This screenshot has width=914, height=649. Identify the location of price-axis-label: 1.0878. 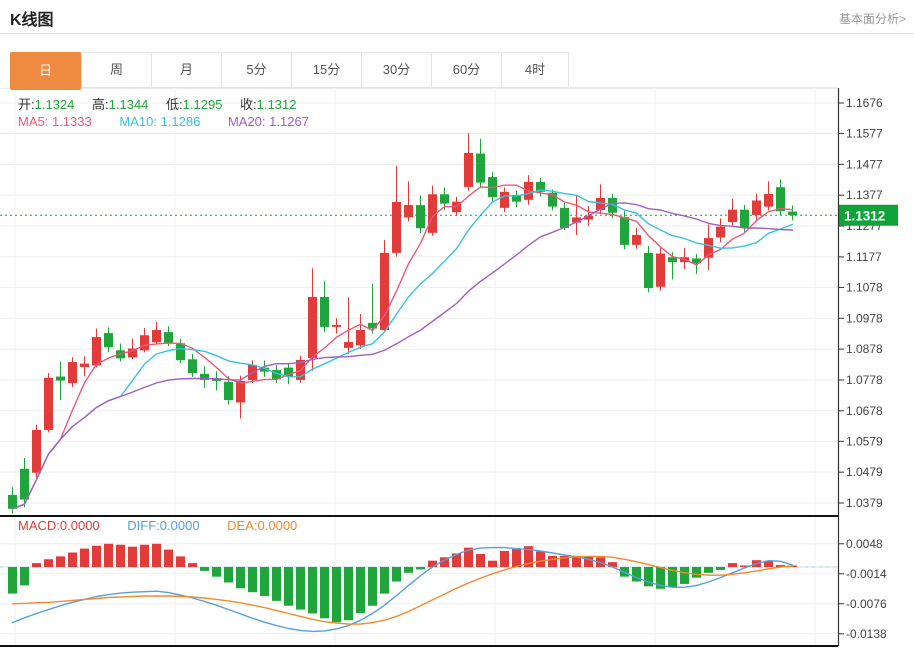
(864, 349).